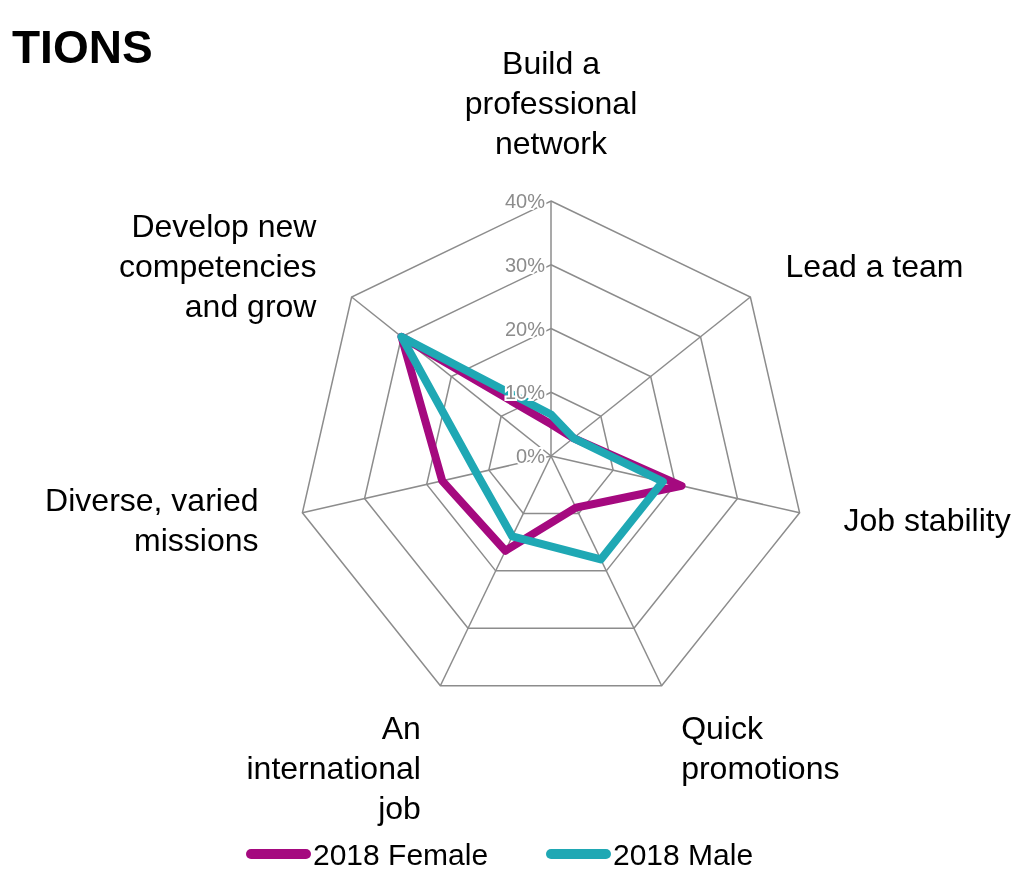  Describe the element at coordinates (874, 266) in the screenshot. I see `spoke-label: Lead a team` at that location.